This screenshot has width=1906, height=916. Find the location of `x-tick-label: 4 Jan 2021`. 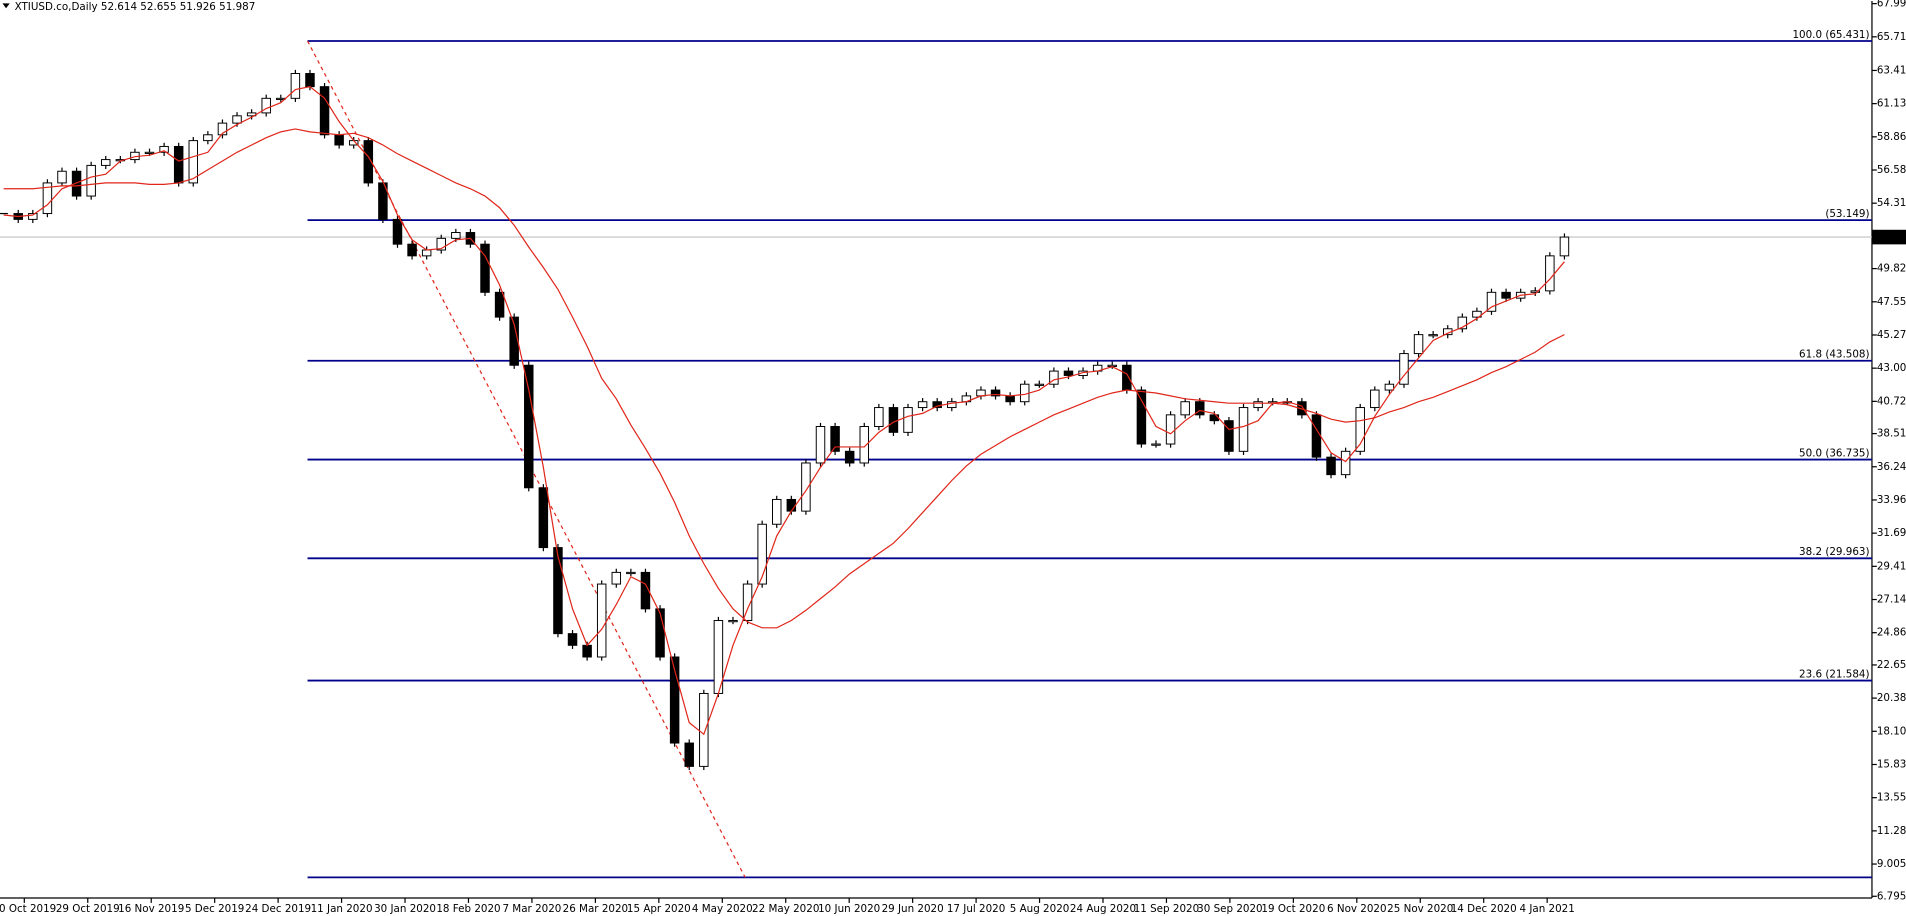

x-tick-label: 4 Jan 2021 is located at coordinates (1546, 909).